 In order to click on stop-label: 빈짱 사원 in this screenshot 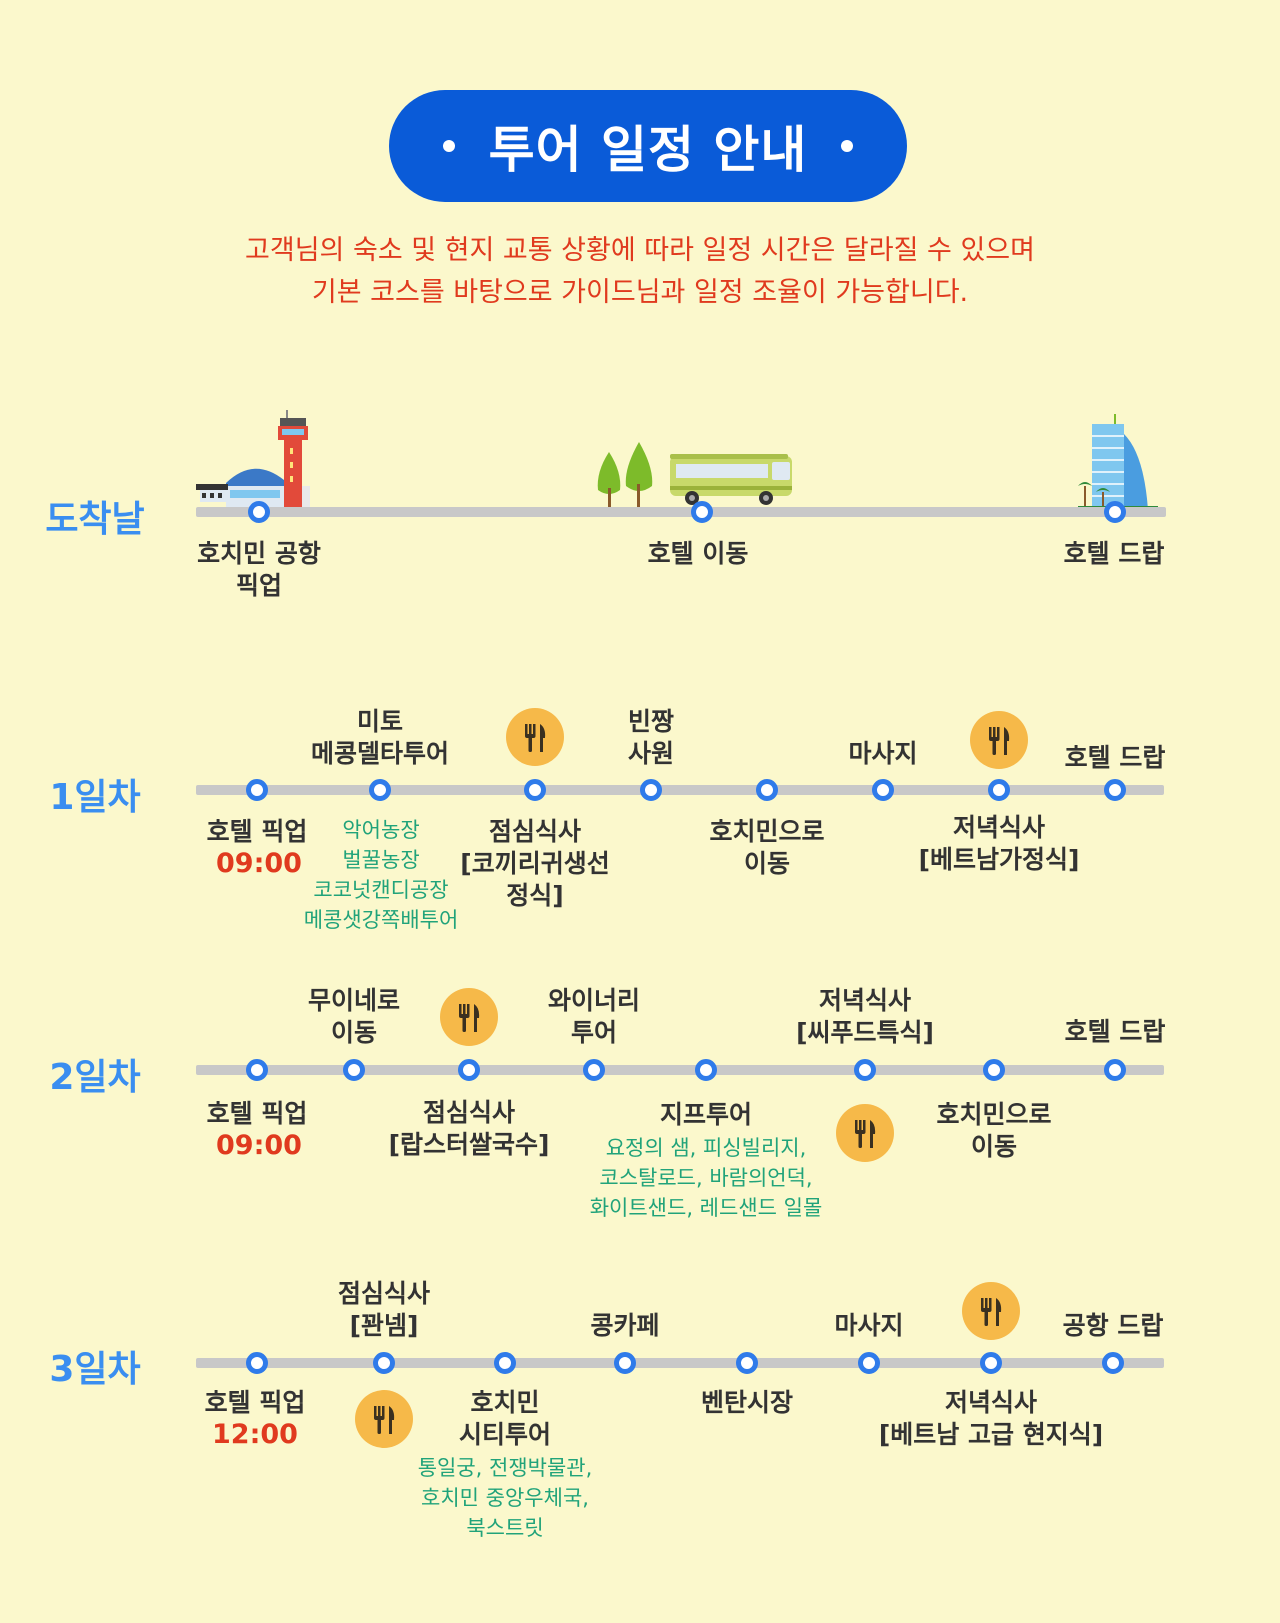, I will do `click(651, 737)`.